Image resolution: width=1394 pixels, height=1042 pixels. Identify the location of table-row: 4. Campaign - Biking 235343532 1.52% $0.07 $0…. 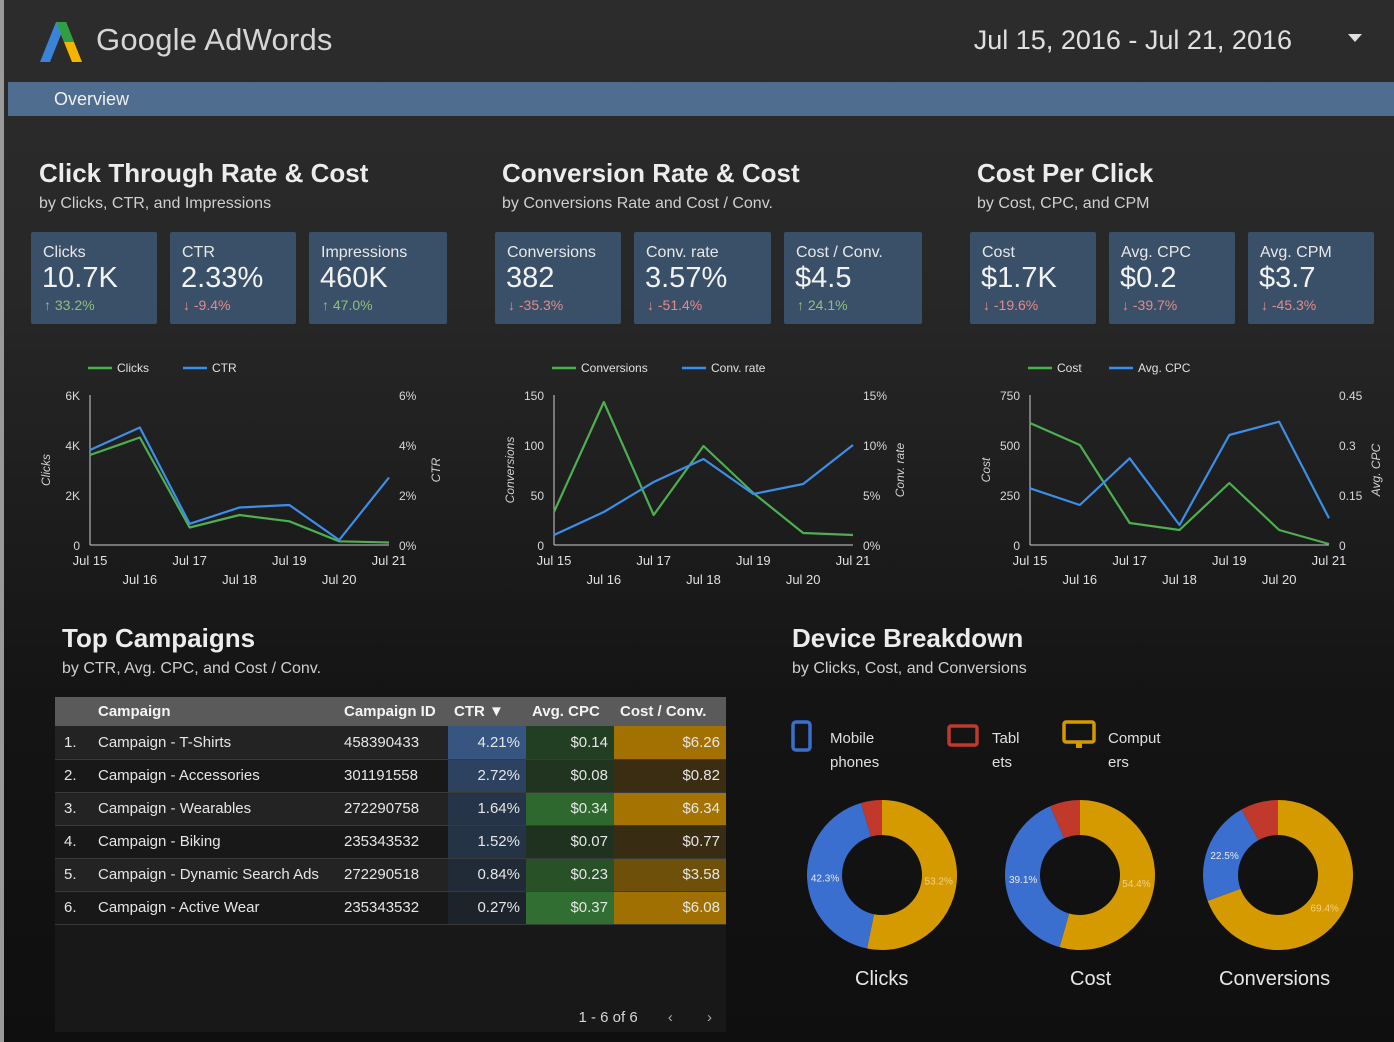
(390, 842).